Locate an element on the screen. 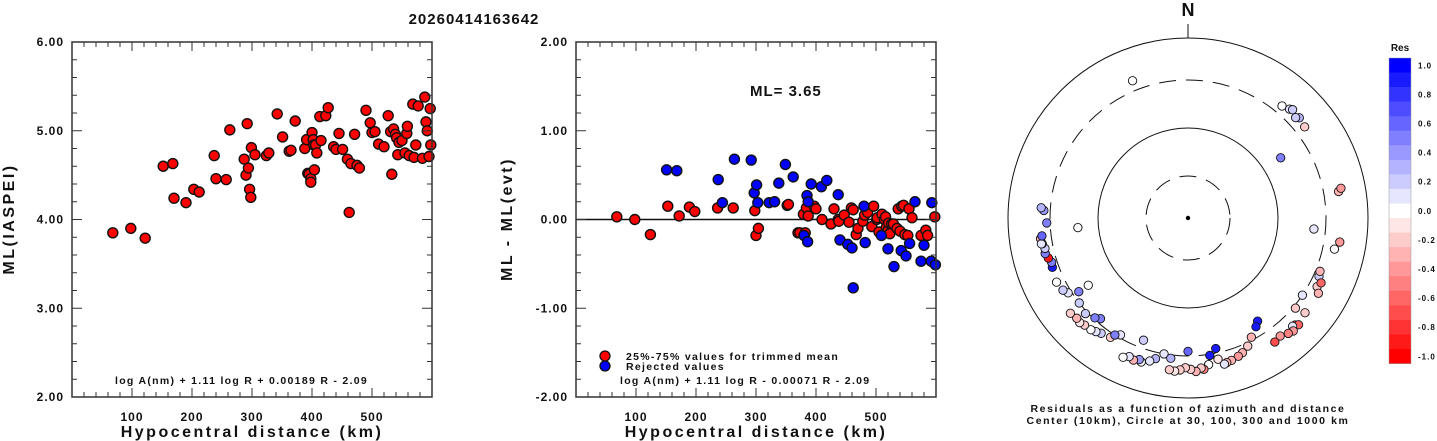  ml-value-label: ML= 3.65 is located at coordinates (786, 91).